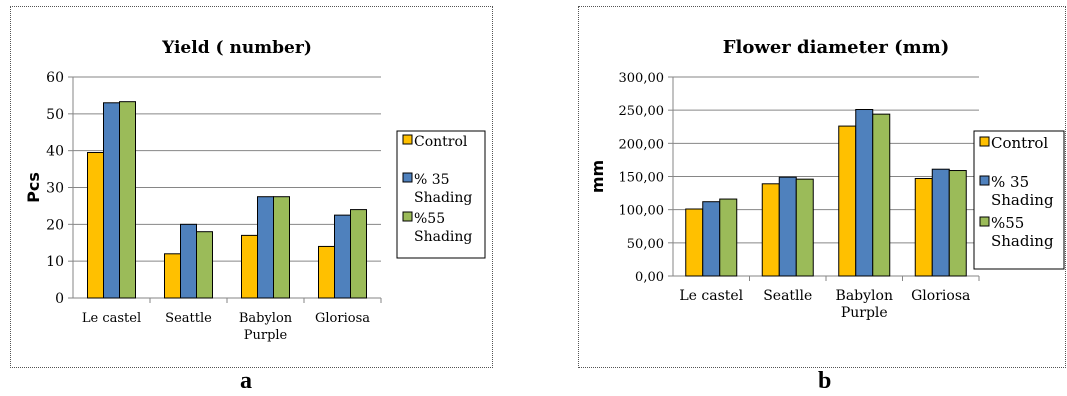  What do you see at coordinates (711, 296) in the screenshot?
I see `chart-b-category-label: Le castel` at bounding box center [711, 296].